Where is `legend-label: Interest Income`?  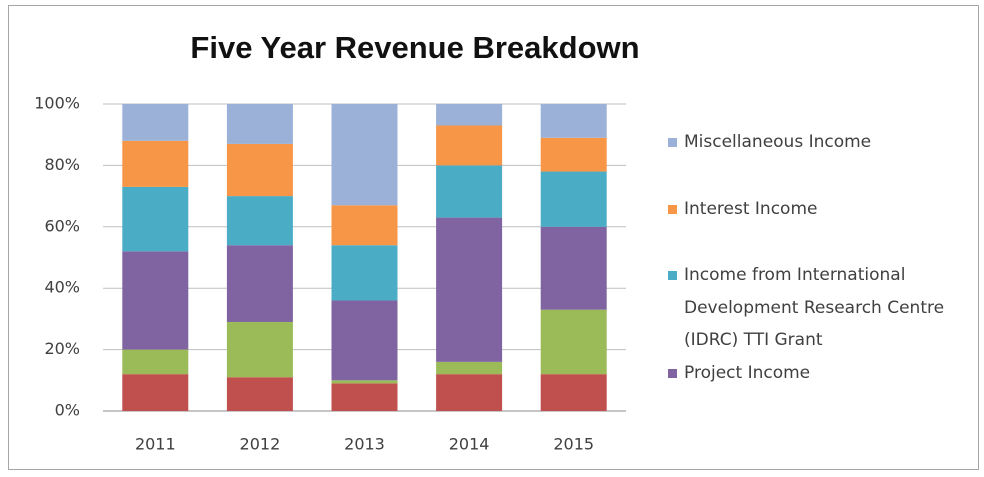 legend-label: Interest Income is located at coordinates (751, 208).